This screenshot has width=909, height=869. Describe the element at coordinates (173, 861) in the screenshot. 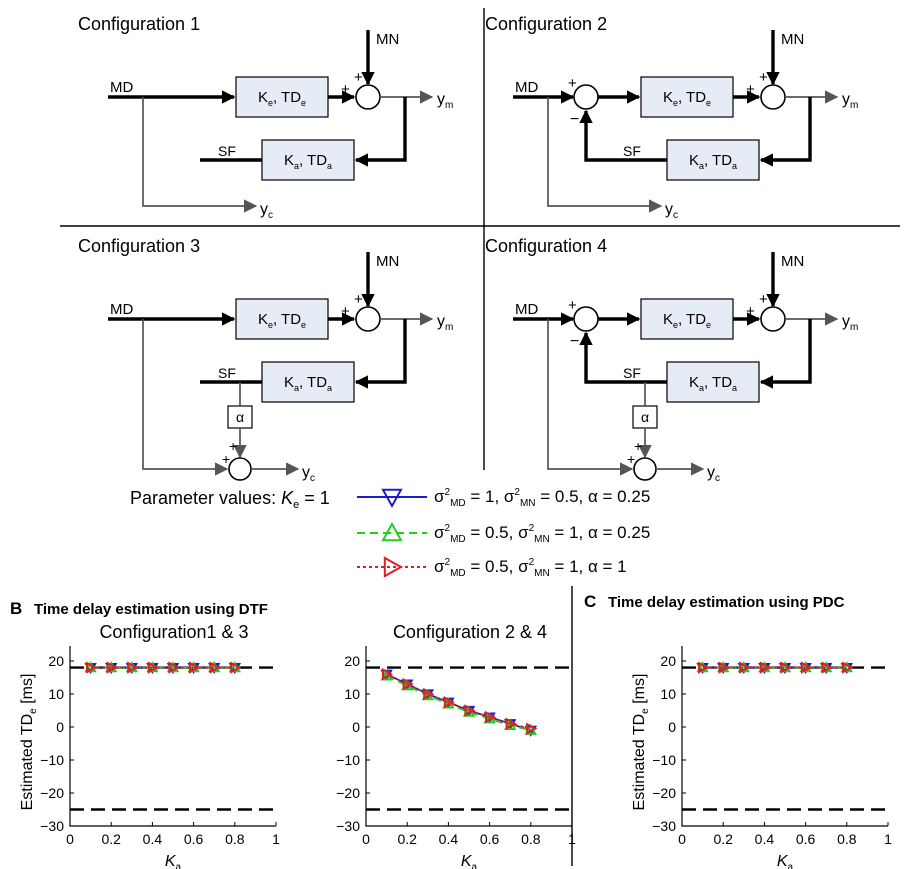

I see `x-axis-label: Ka` at that location.